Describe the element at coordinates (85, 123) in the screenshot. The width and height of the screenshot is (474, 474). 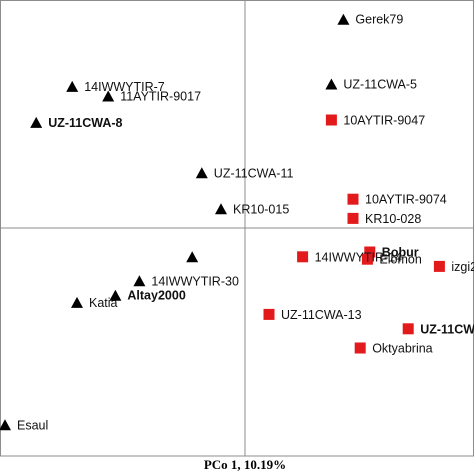
I see `point-label: UZ-11CWA-8` at that location.